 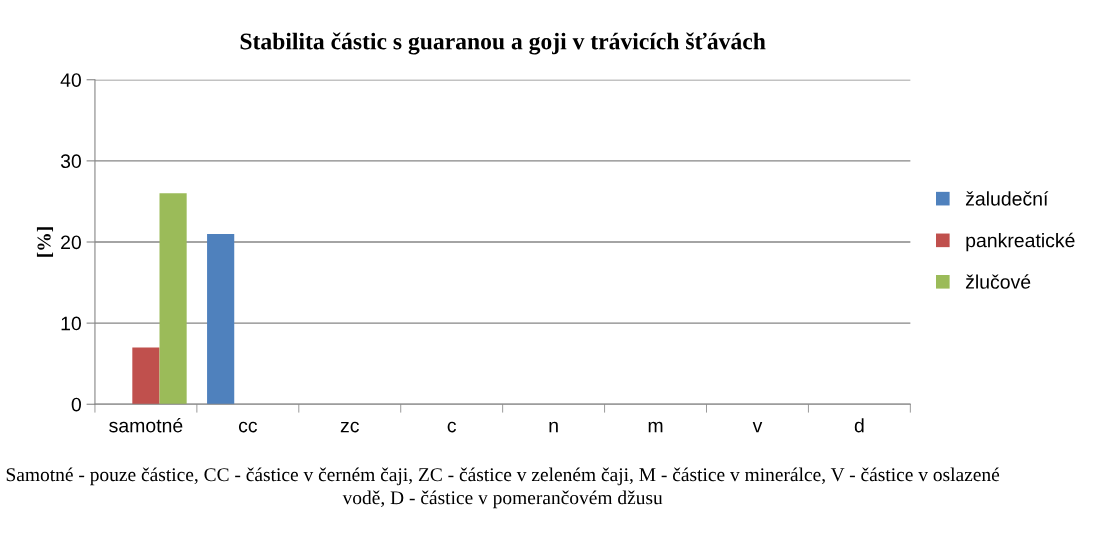 I want to click on x-tick-label: cc, so click(x=248, y=427).